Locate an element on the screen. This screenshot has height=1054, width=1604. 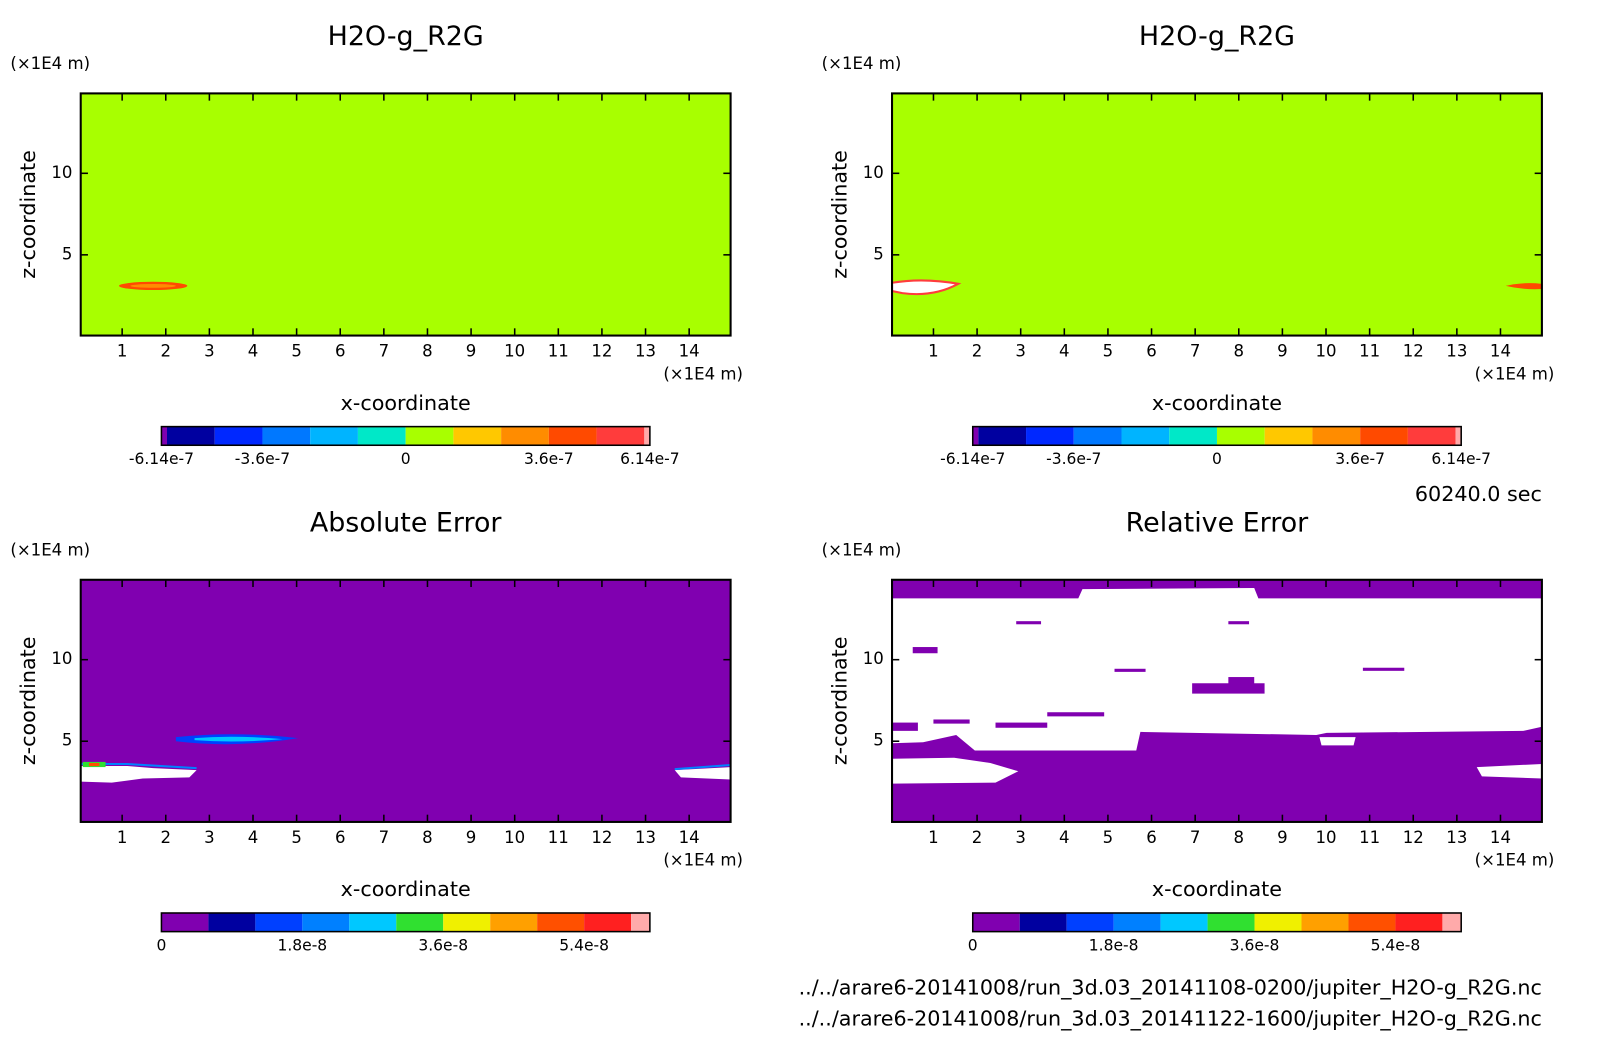
chart-title: Absolute Error is located at coordinates (406, 522).